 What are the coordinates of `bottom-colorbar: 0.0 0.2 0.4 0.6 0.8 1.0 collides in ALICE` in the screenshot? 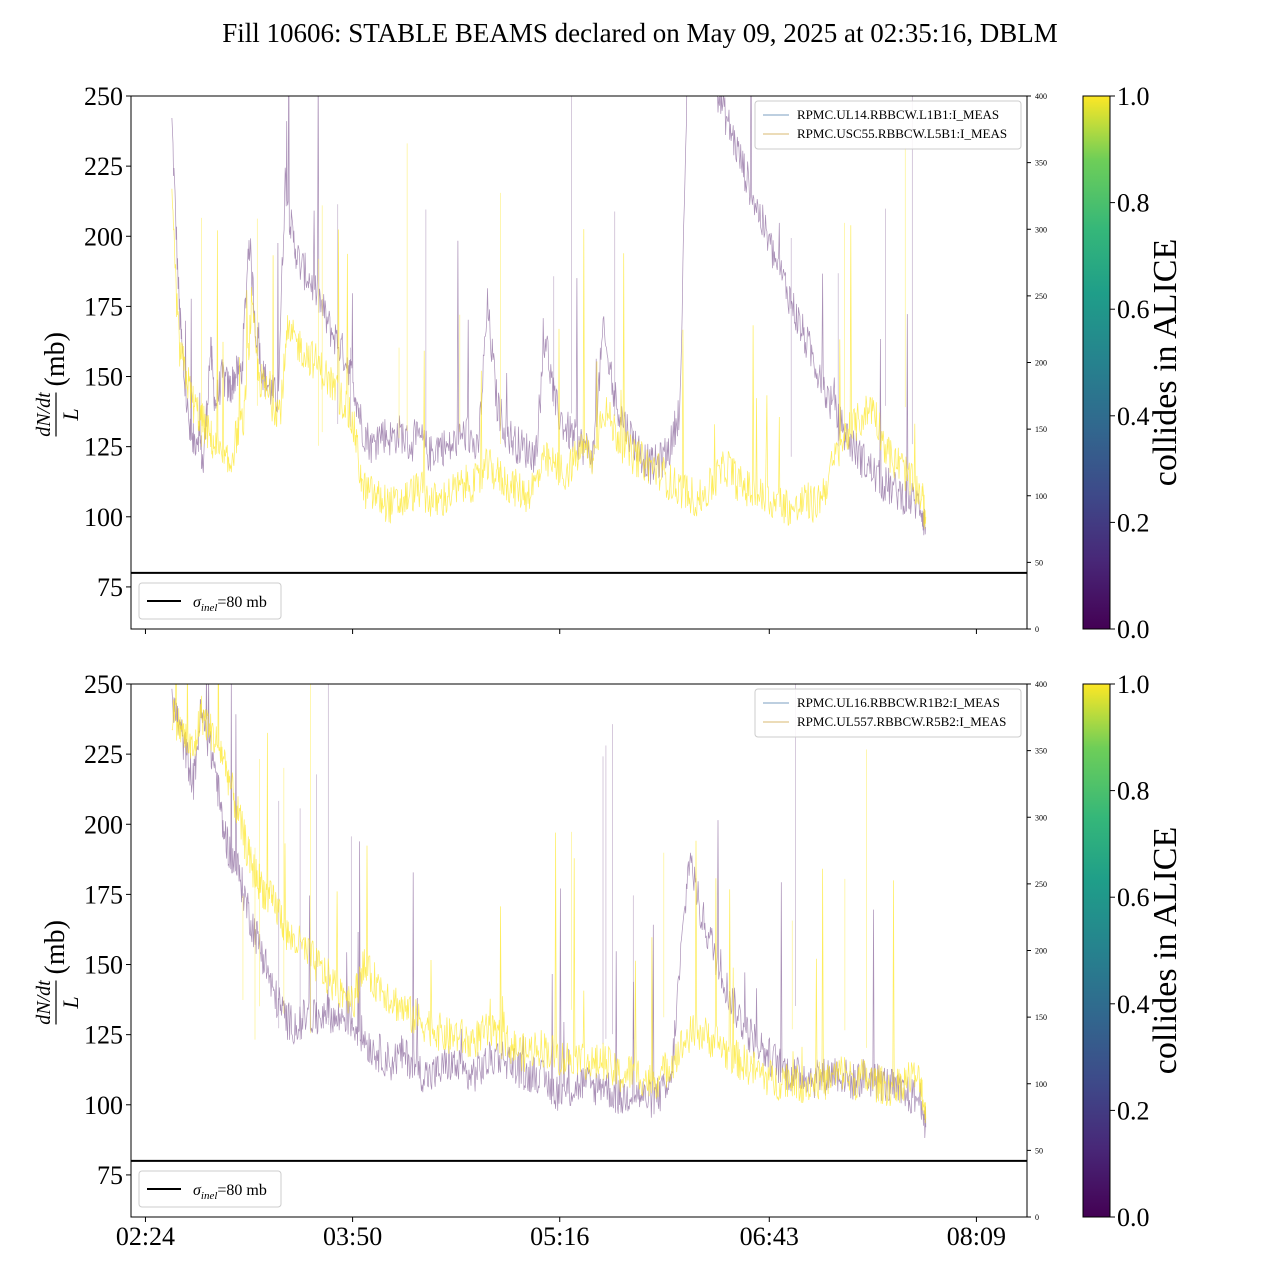 It's located at (1133, 951).